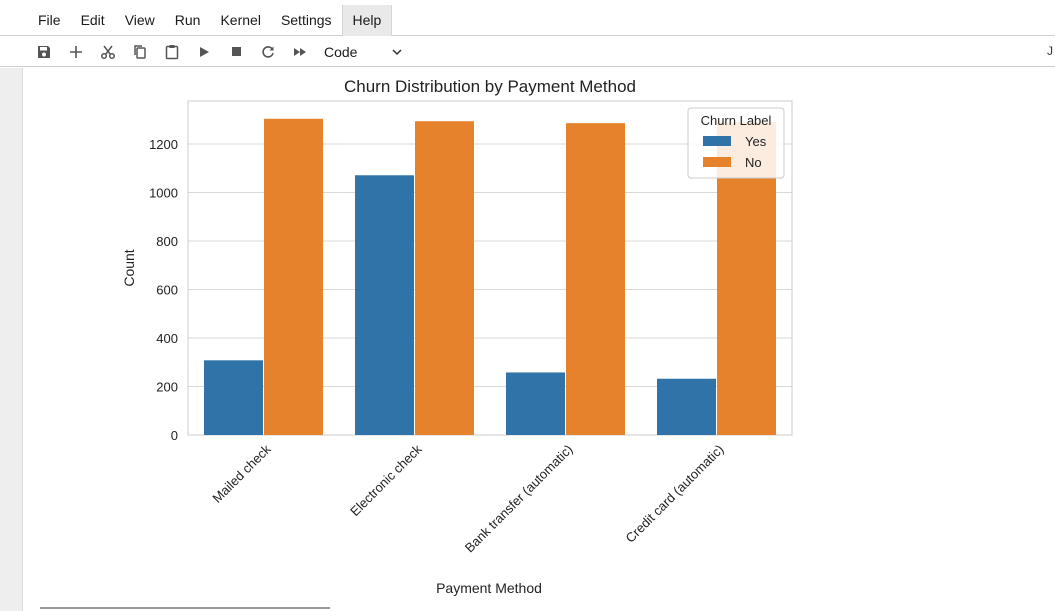 The height and width of the screenshot is (611, 1055). What do you see at coordinates (1050, 51) in the screenshot?
I see `toolbar-edge-text: J` at bounding box center [1050, 51].